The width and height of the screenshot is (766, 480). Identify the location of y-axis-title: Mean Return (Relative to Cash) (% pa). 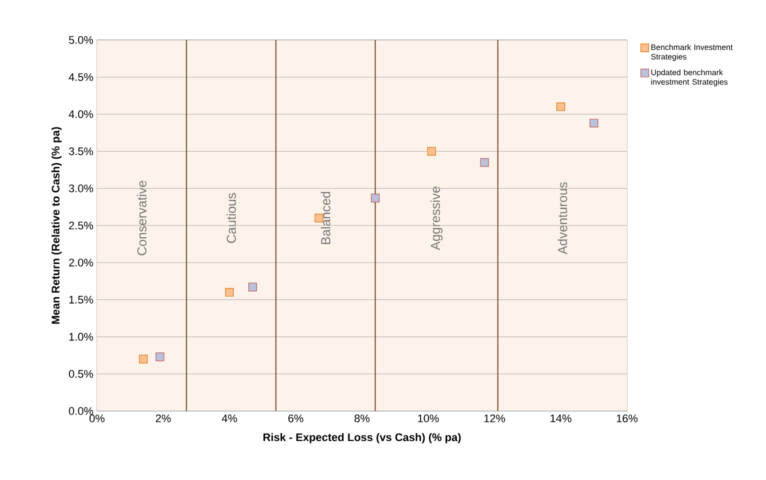
(56, 225).